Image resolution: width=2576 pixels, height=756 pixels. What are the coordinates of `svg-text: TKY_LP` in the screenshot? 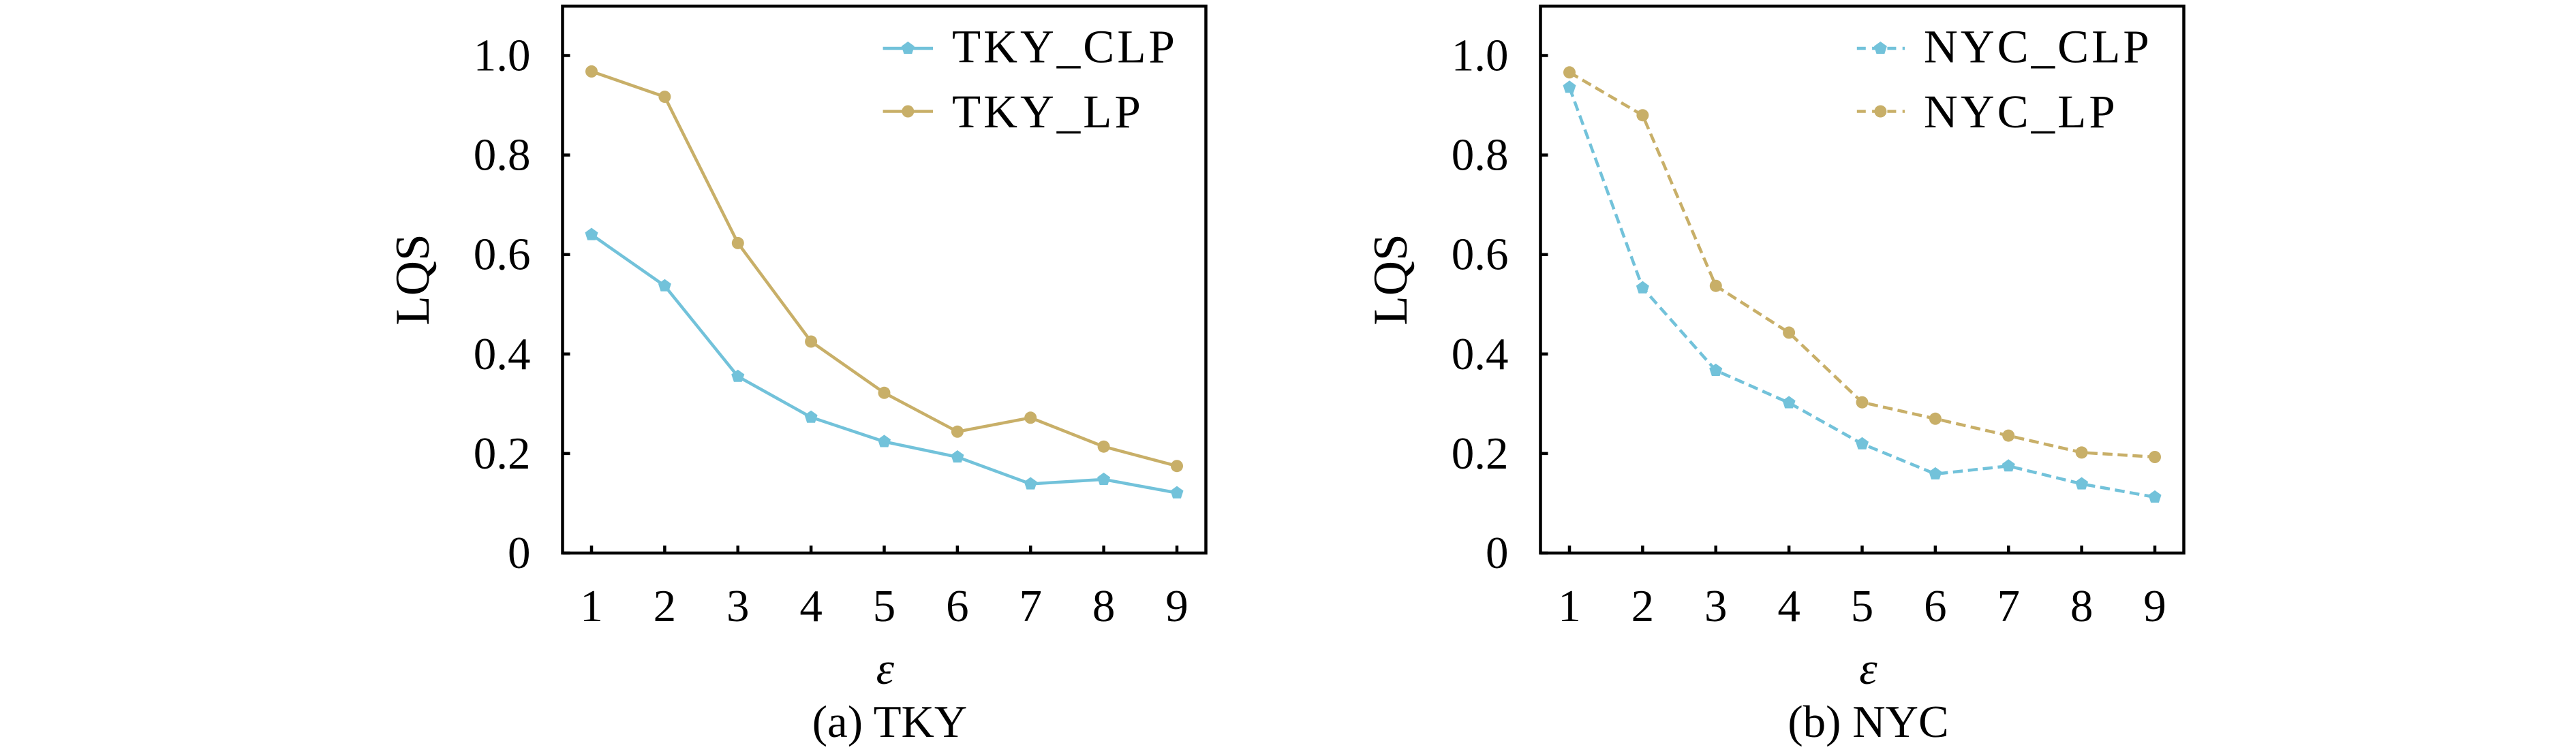 It's located at (1048, 112).